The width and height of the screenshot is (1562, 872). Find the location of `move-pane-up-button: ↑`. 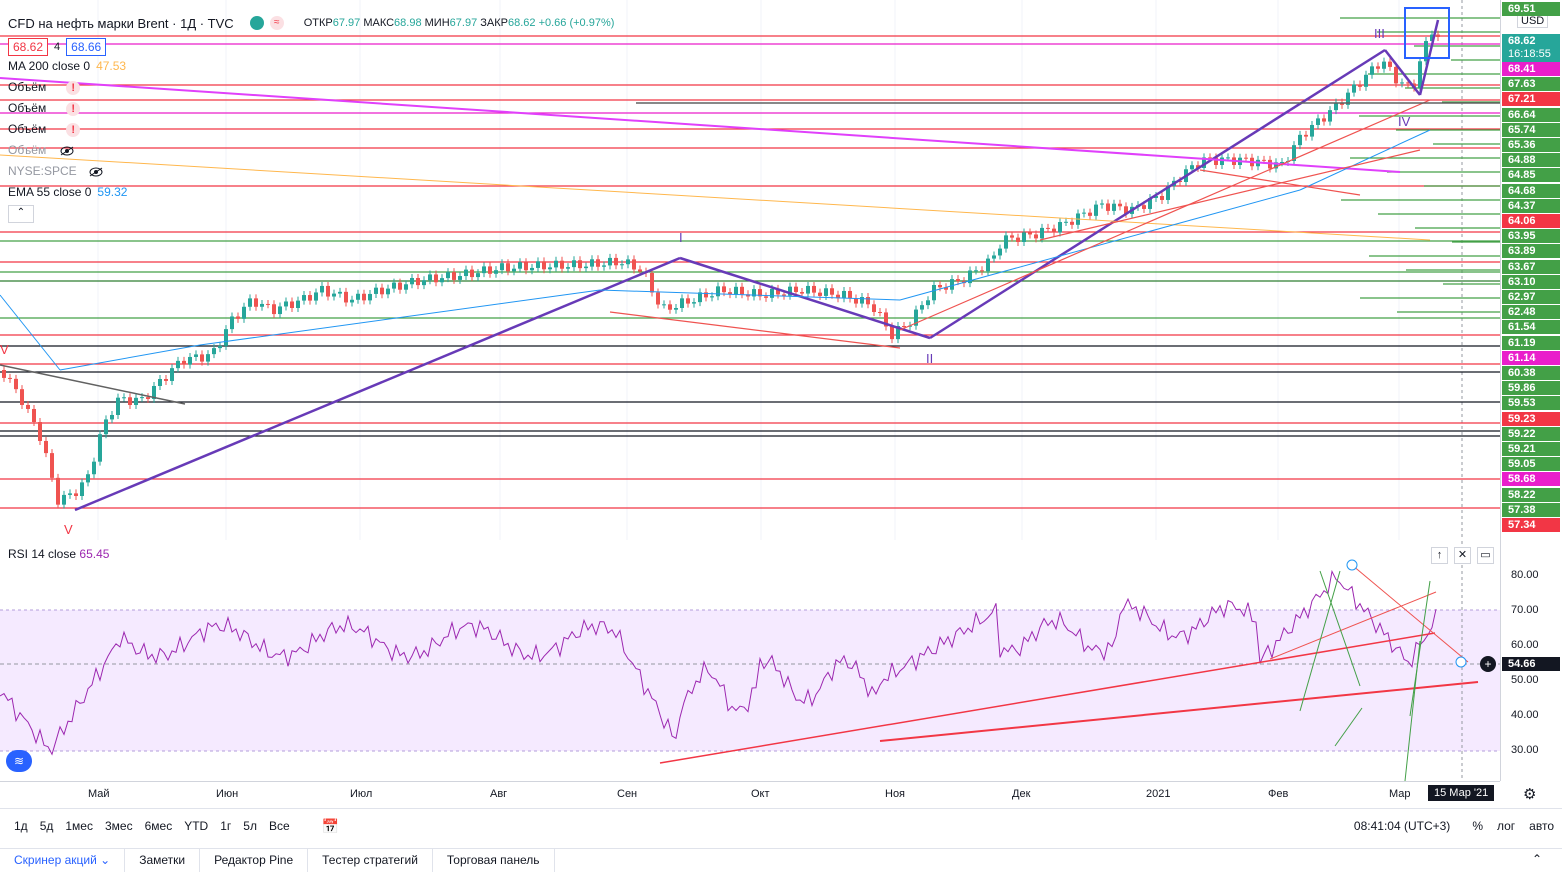

move-pane-up-button: ↑ is located at coordinates (1439, 555).